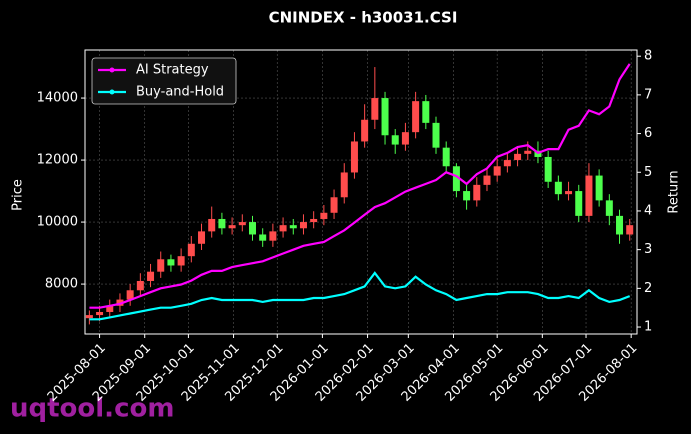 The height and width of the screenshot is (434, 691). Describe the element at coordinates (57, 98) in the screenshot. I see `y-tick-label: 14000` at that location.